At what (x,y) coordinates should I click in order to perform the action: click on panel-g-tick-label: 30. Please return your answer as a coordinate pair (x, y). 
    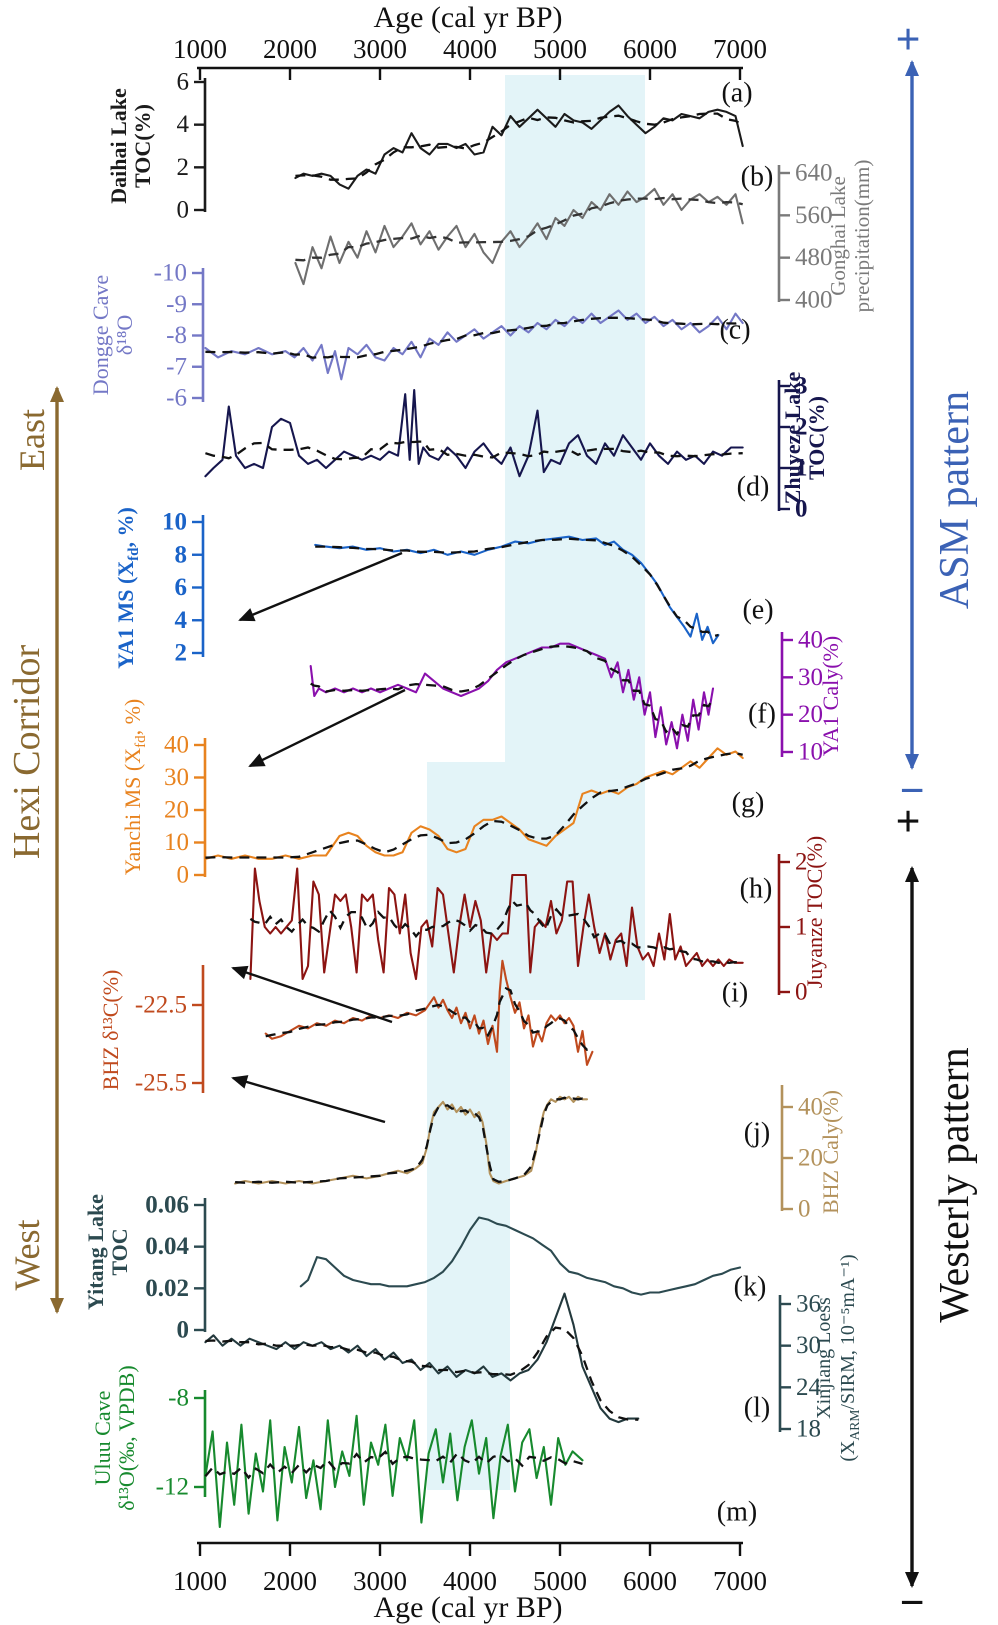
    Looking at the image, I should click on (176, 777).